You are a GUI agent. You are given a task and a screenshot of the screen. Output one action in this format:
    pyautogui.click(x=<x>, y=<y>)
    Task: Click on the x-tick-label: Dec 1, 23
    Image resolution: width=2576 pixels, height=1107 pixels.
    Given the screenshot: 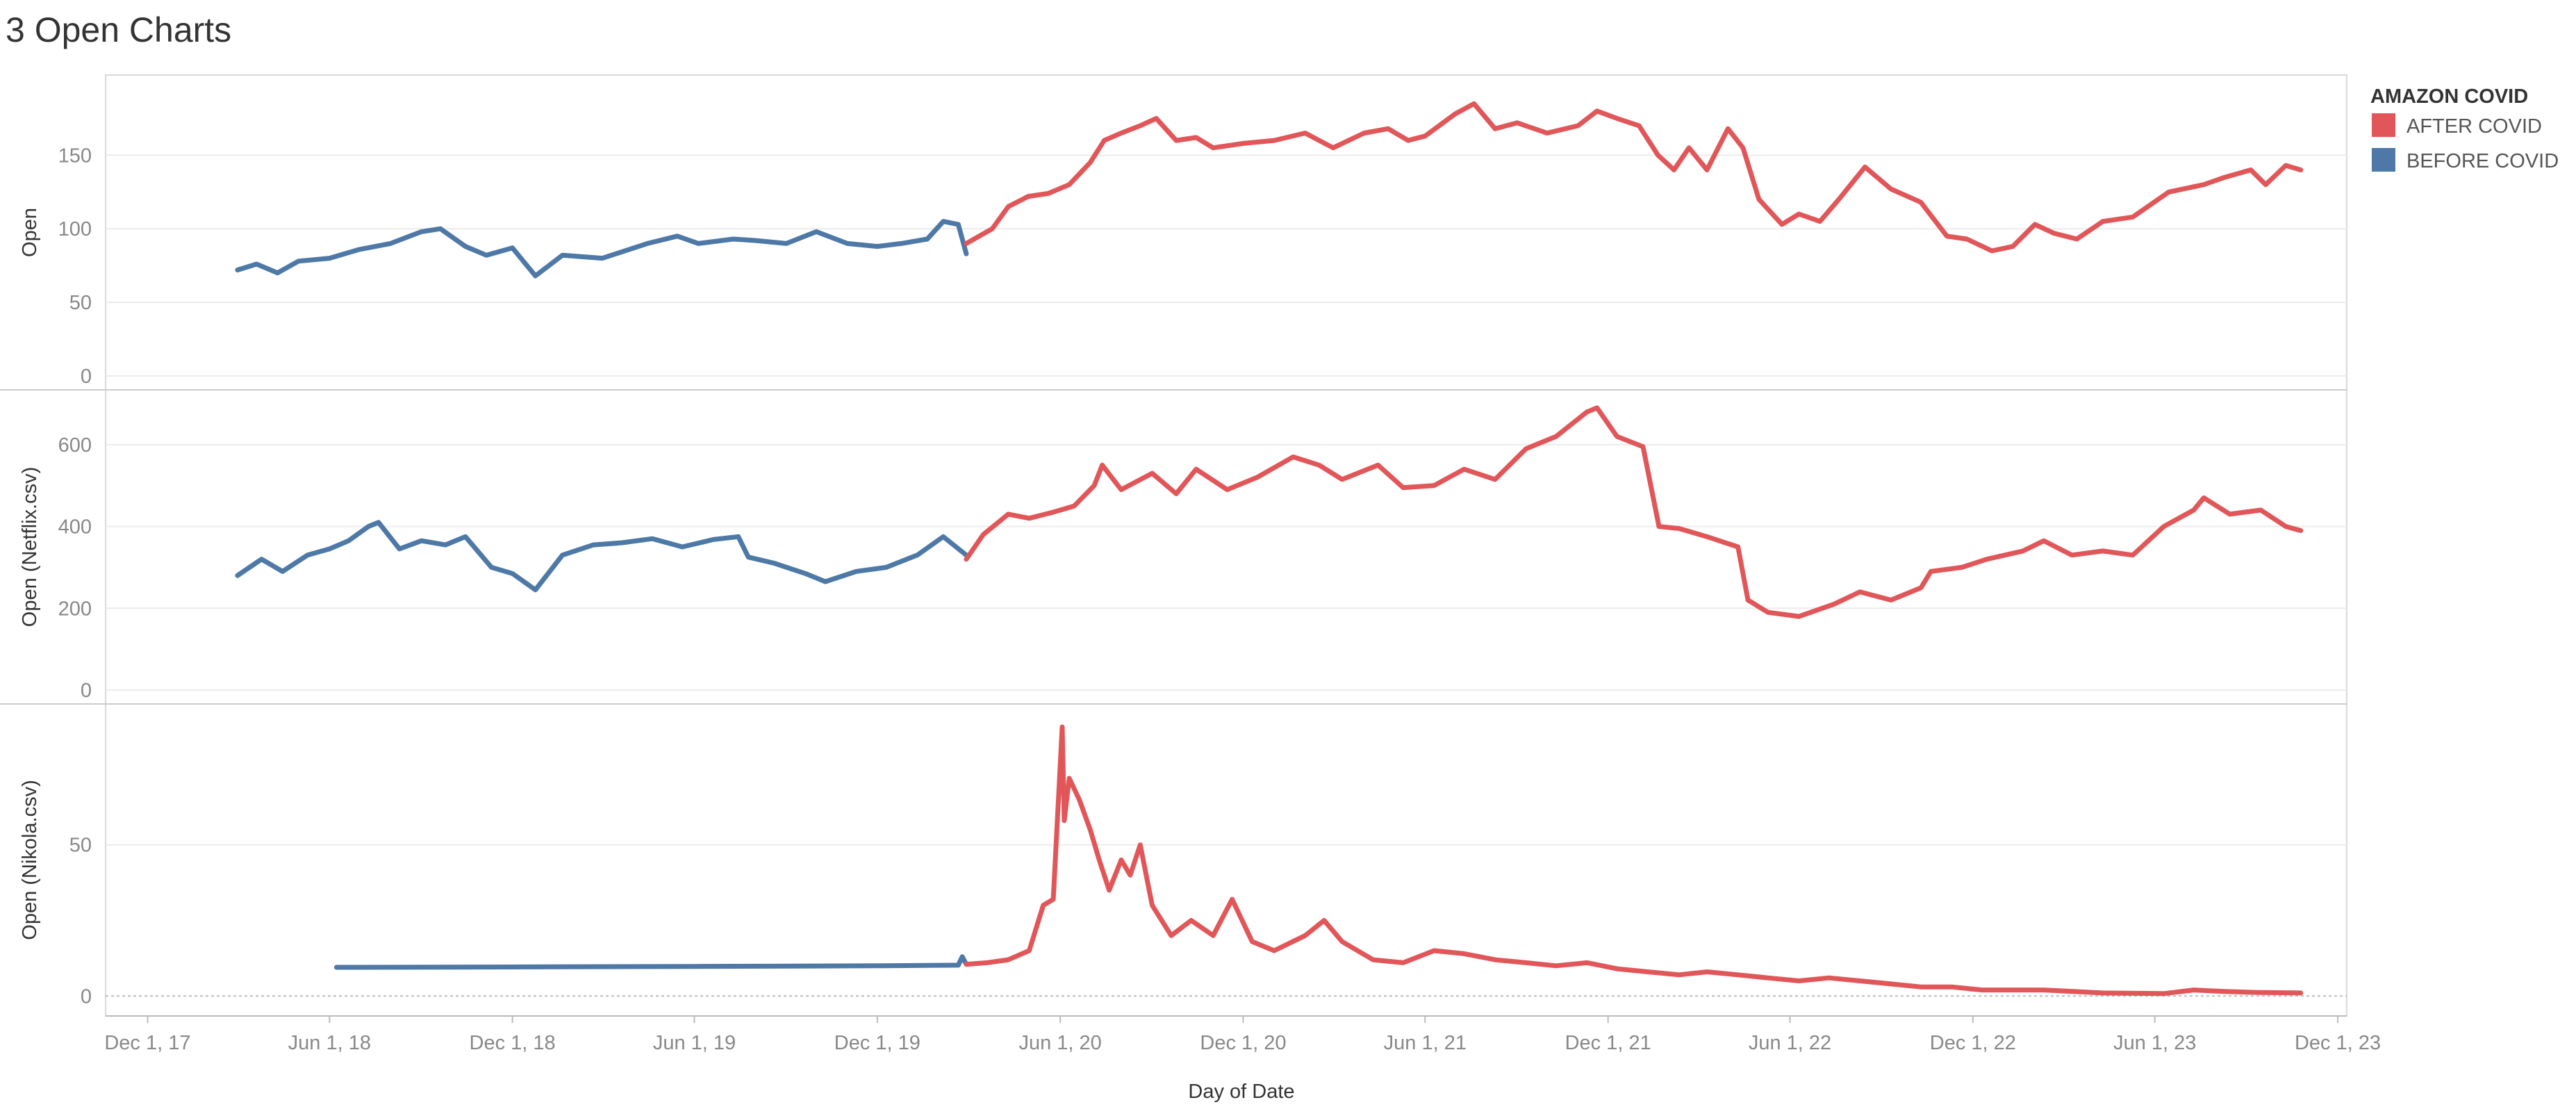 What is the action you would take?
    pyautogui.click(x=2338, y=1043)
    